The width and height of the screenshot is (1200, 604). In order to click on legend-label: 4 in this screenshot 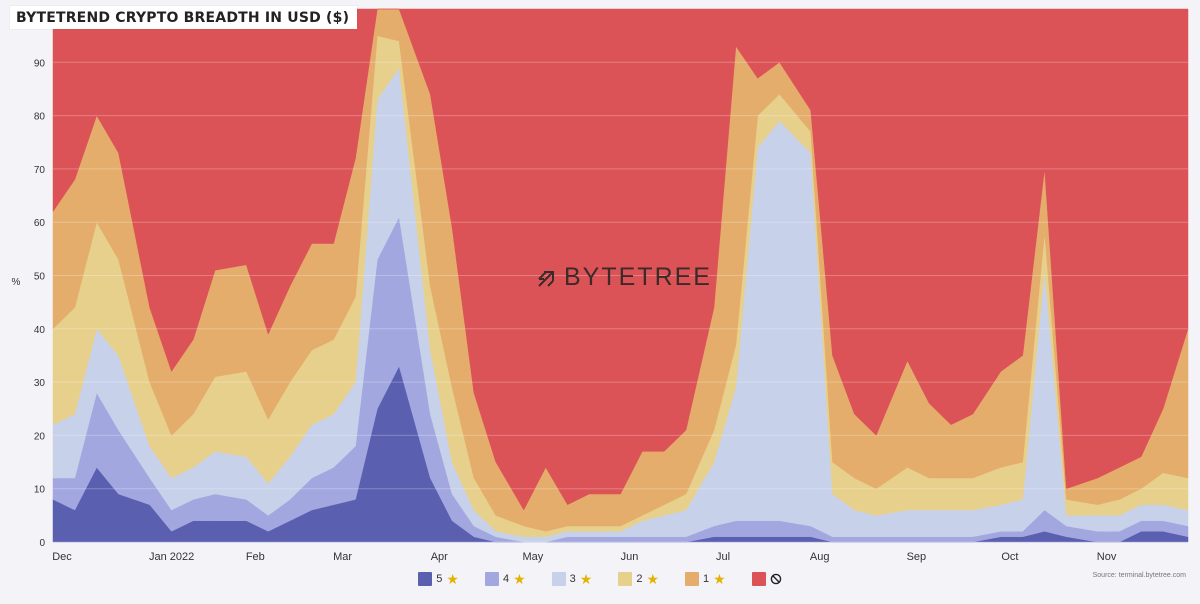, I will do `click(506, 579)`.